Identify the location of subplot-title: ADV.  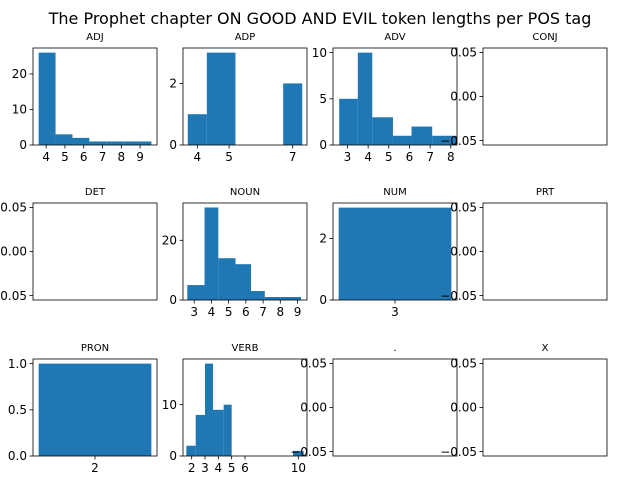
(394, 37).